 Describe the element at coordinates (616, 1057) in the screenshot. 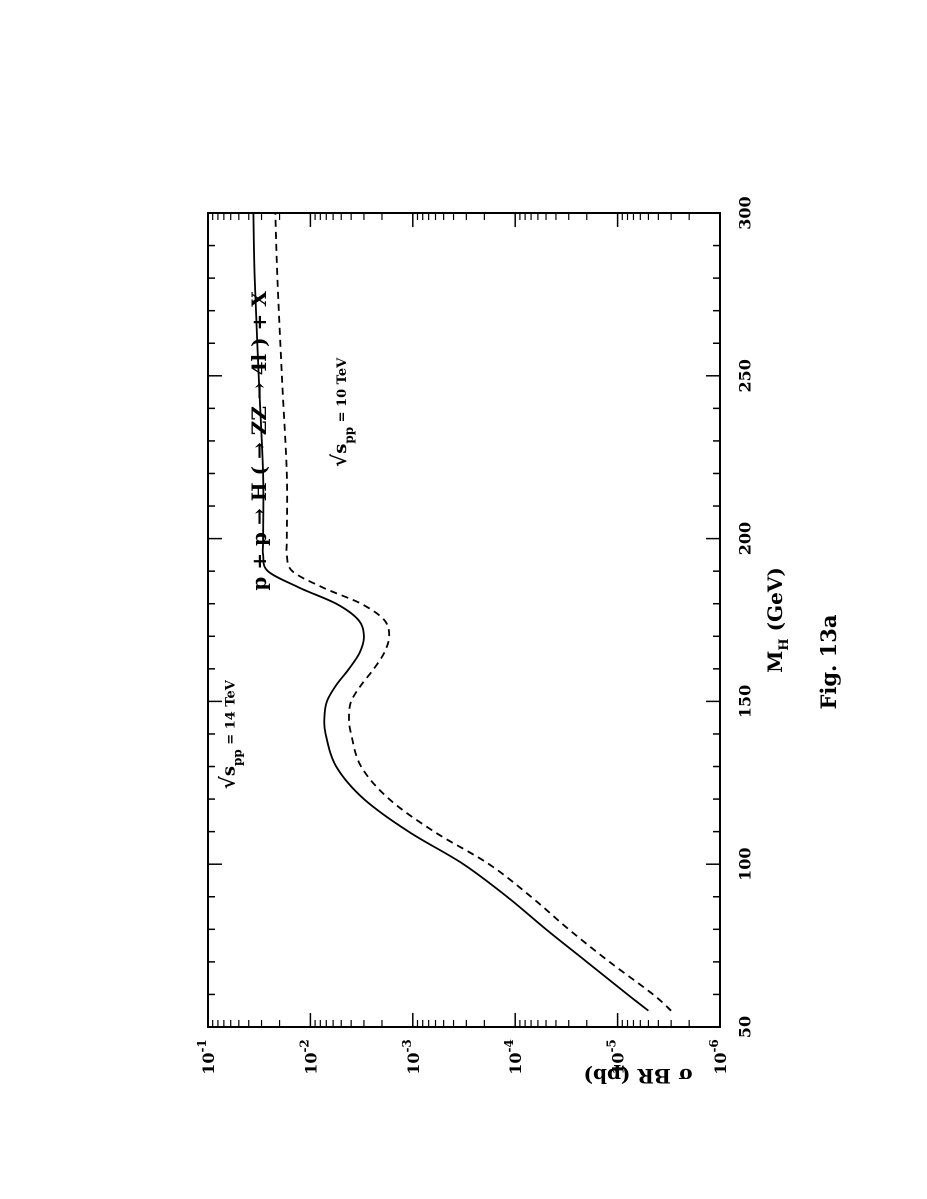

I see `y-tick-label: 10-5` at that location.